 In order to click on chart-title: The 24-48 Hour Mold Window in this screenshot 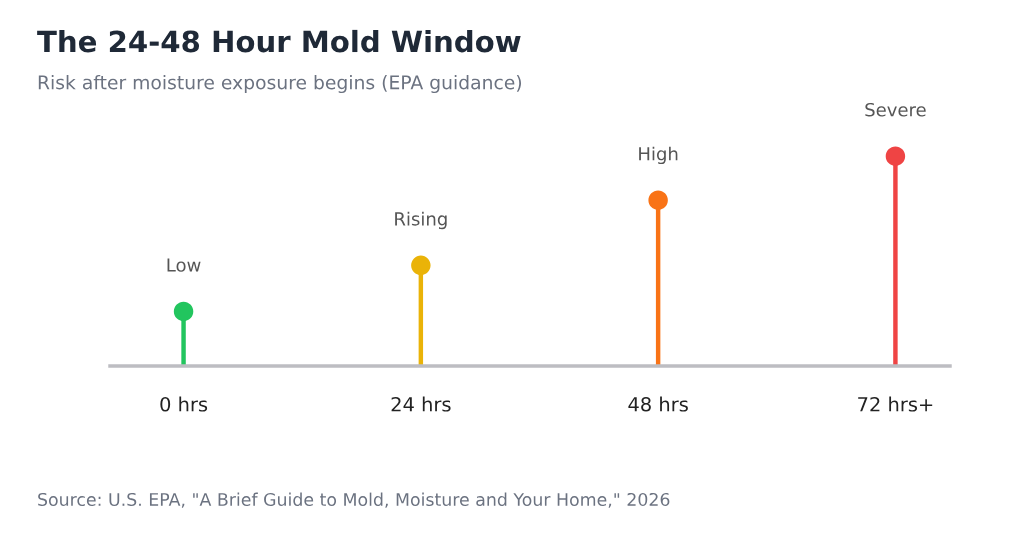, I will do `click(279, 41)`.